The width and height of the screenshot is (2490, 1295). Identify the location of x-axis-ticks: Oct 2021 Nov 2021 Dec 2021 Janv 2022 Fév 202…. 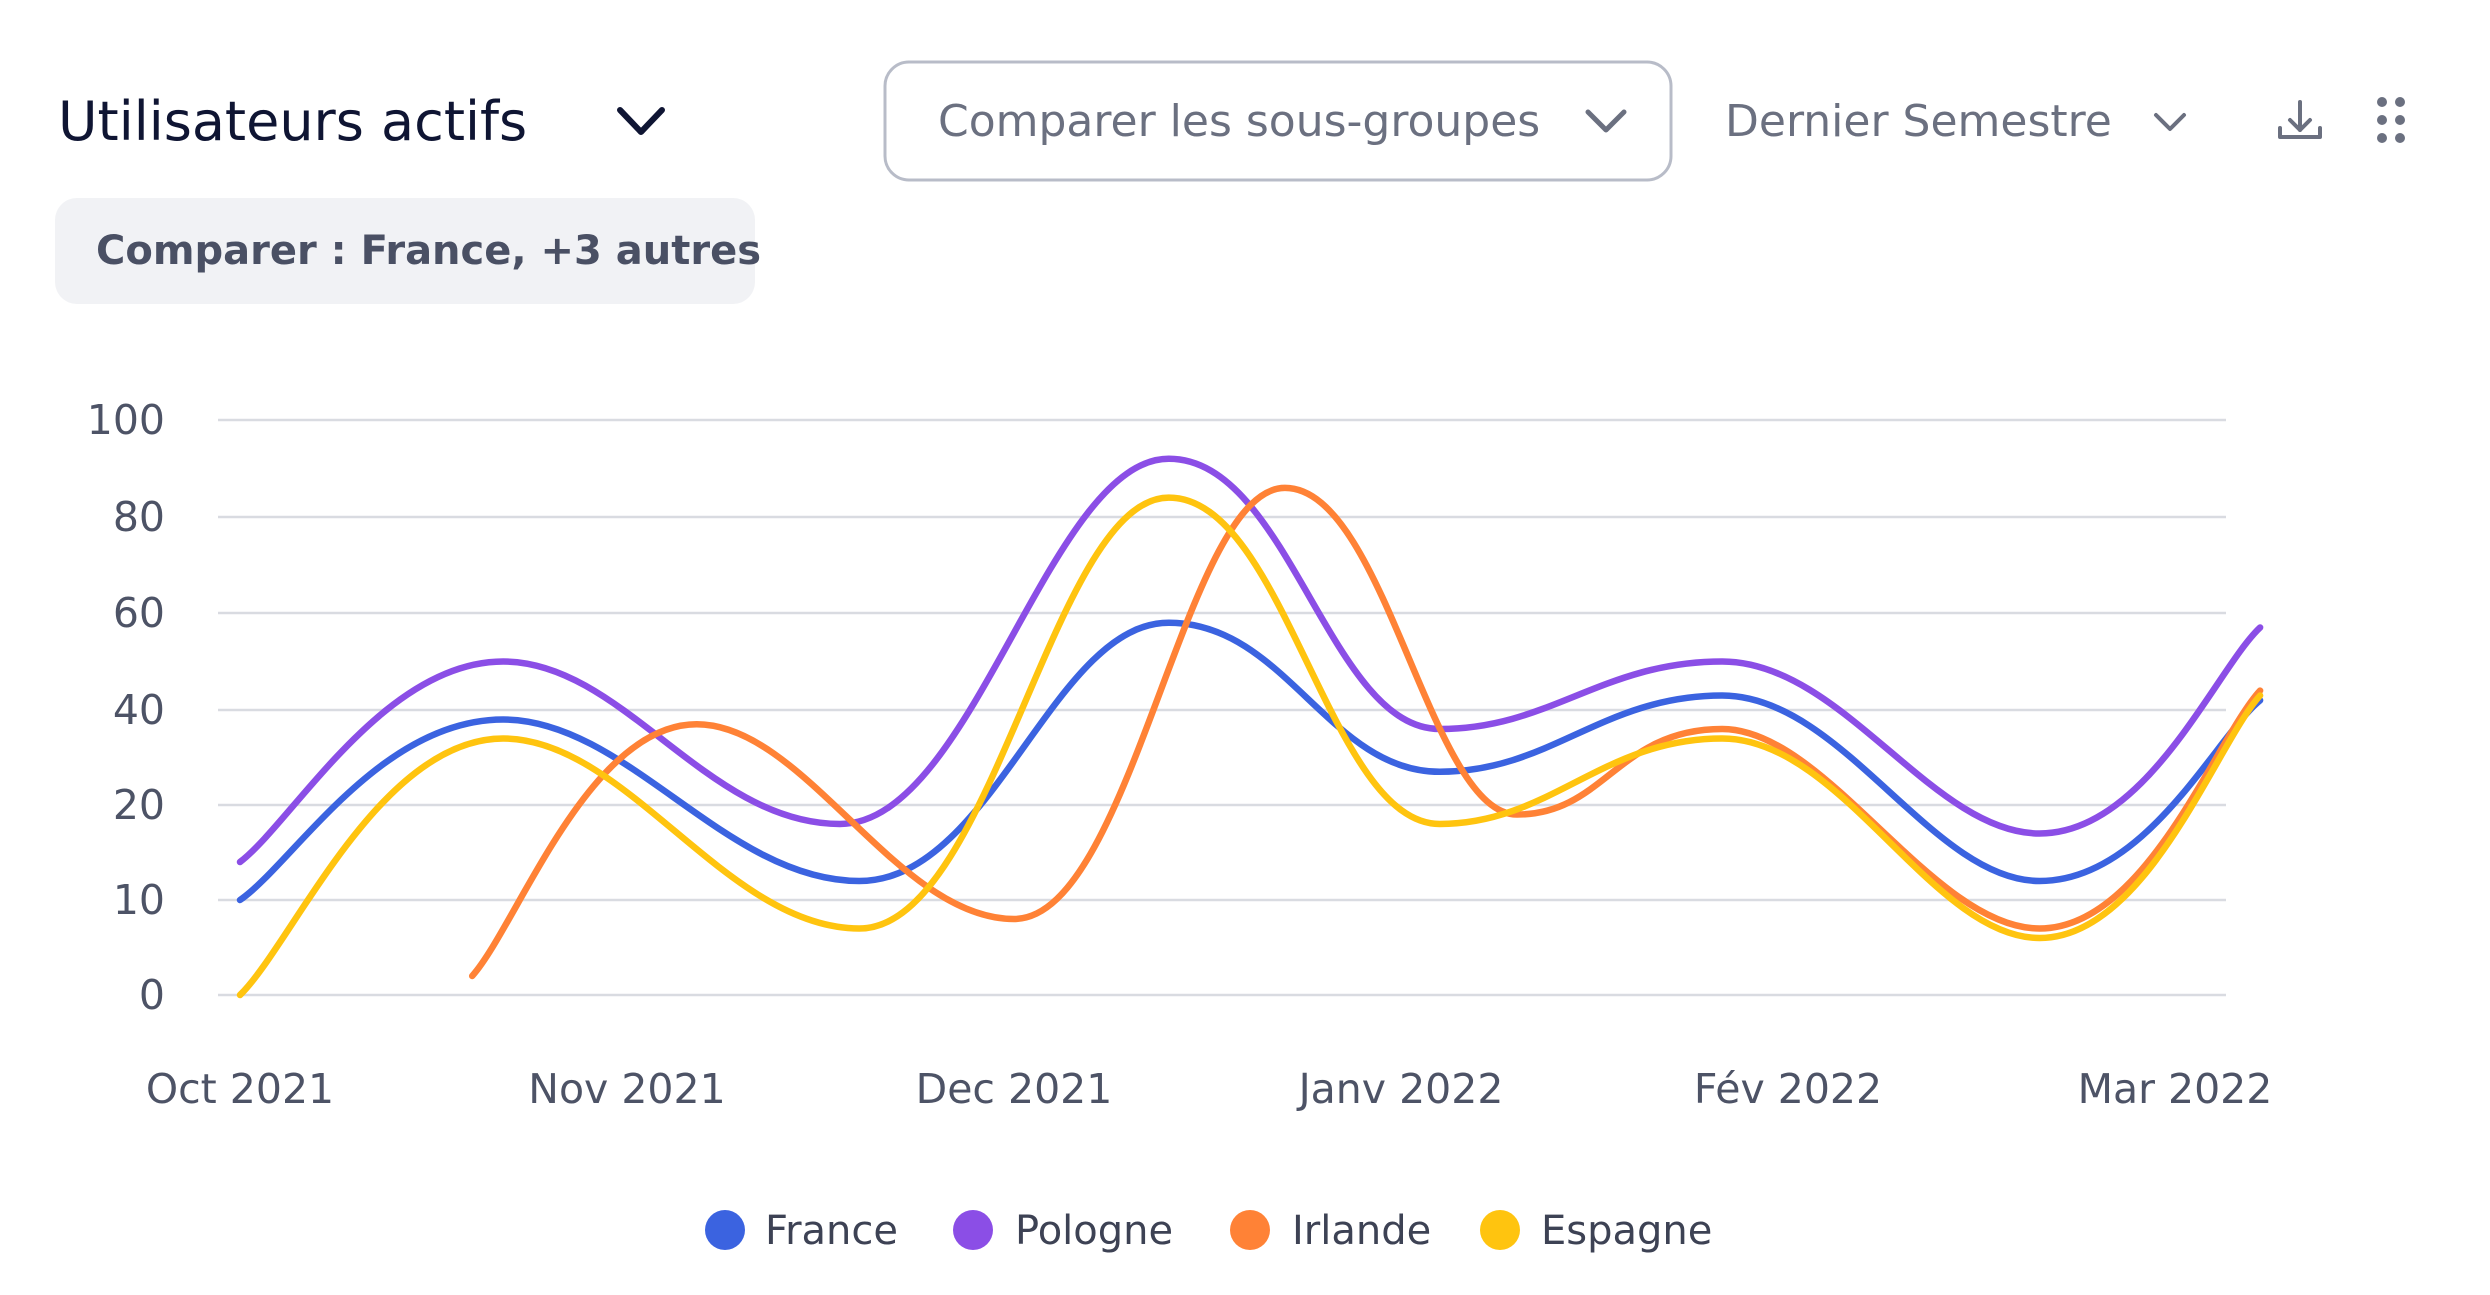
(1209, 1089).